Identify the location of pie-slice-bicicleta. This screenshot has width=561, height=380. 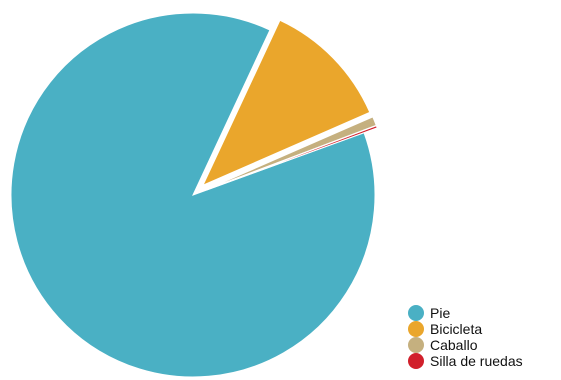
(286, 103).